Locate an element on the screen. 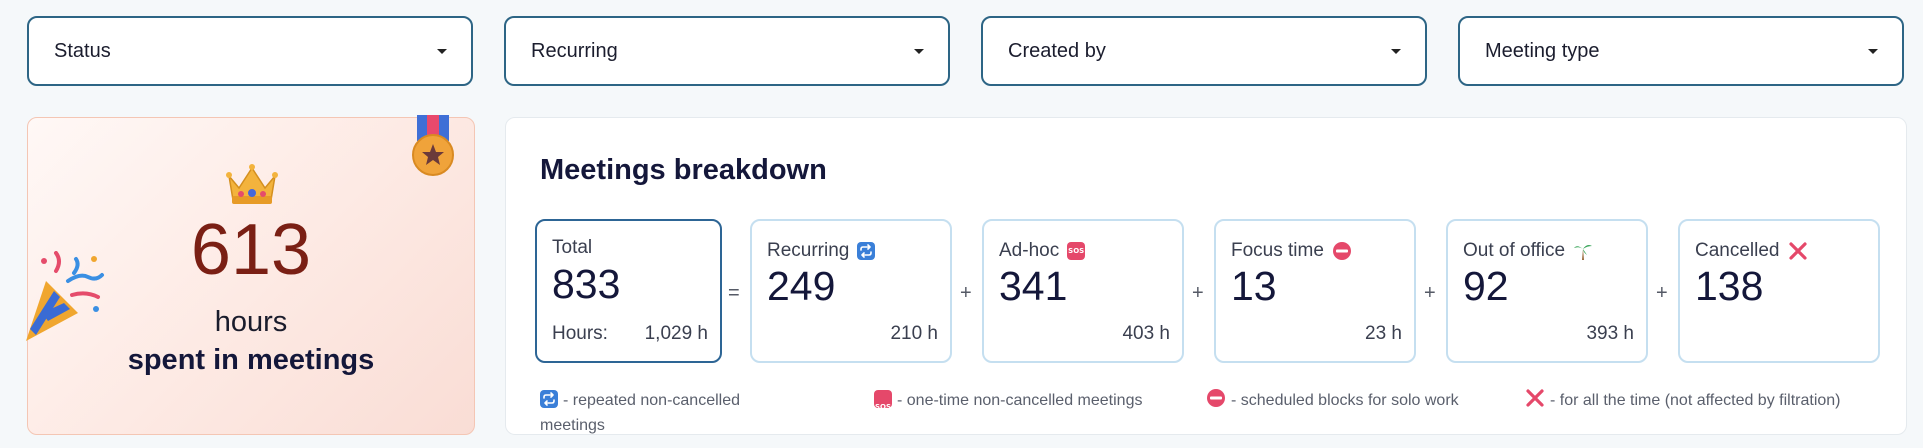 This screenshot has height=448, width=1923. focus-time-card: Focus time 13 23 h is located at coordinates (1315, 291).